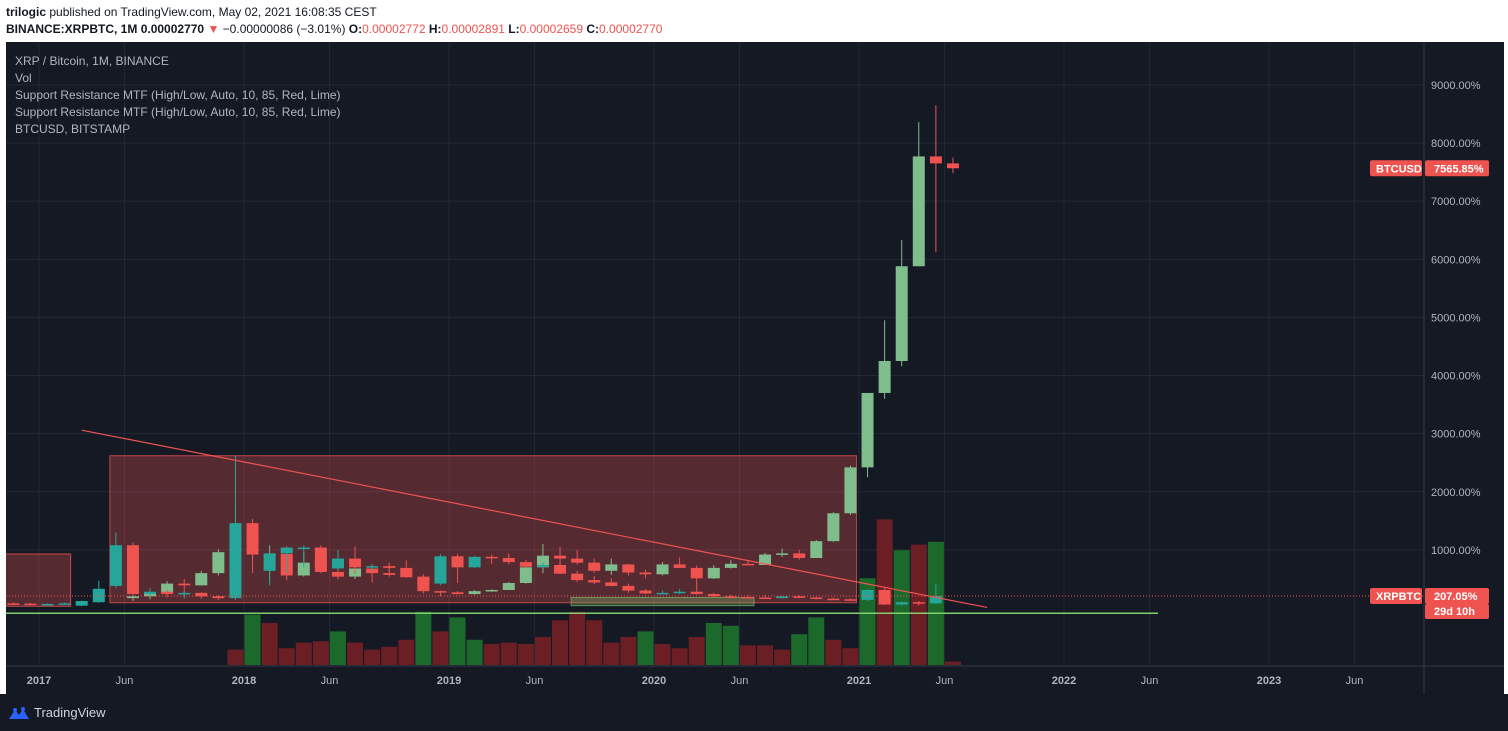 The image size is (1508, 731). I want to click on x-tick-label: 2020, so click(654, 681).